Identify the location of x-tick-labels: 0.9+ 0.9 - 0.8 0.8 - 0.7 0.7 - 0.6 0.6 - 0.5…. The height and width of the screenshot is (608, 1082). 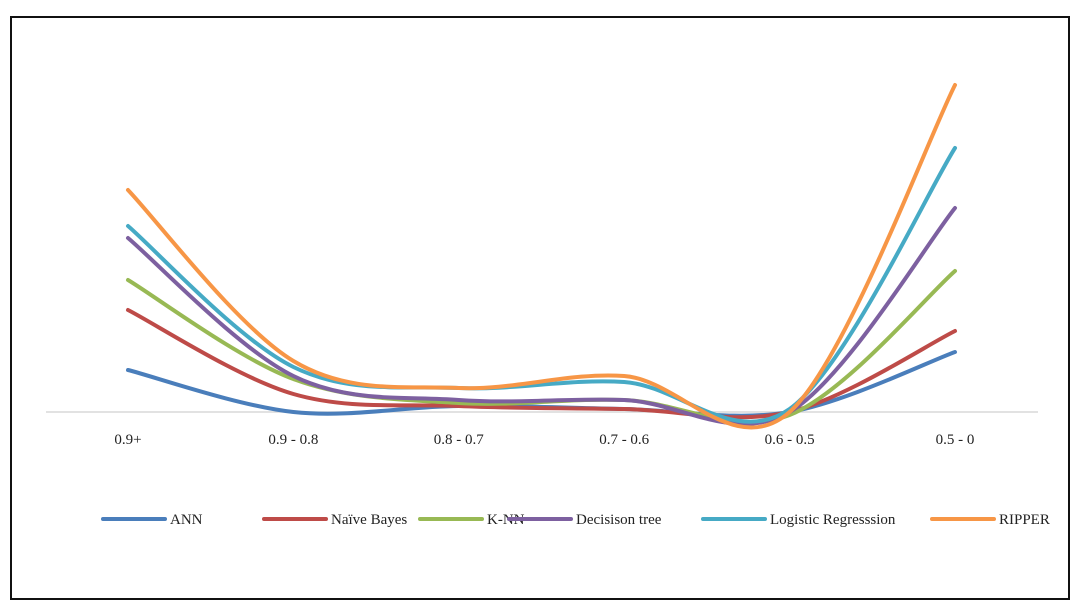
(544, 440).